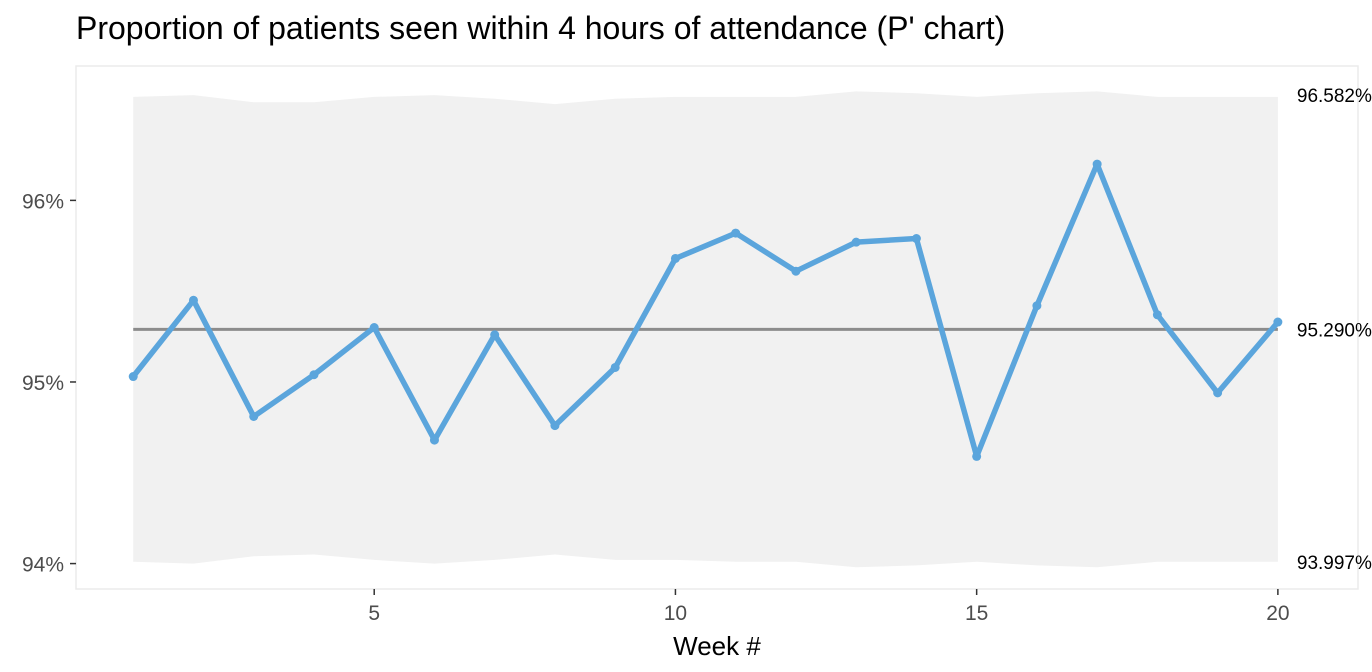 The height and width of the screenshot is (672, 1372). What do you see at coordinates (374, 613) in the screenshot?
I see `x-tick-label: 5` at bounding box center [374, 613].